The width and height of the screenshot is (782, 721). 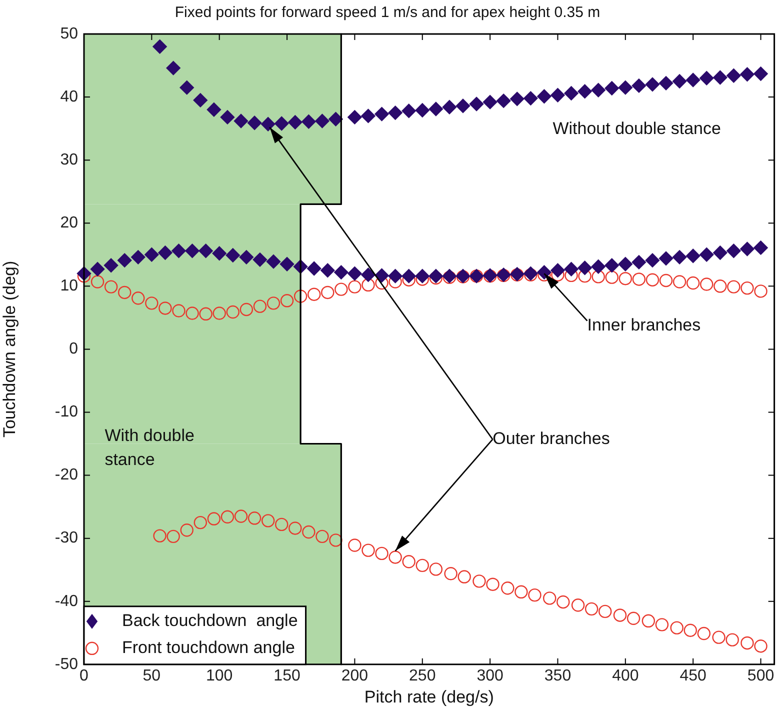 I want to click on y-tick-label: -20, so click(x=66, y=475).